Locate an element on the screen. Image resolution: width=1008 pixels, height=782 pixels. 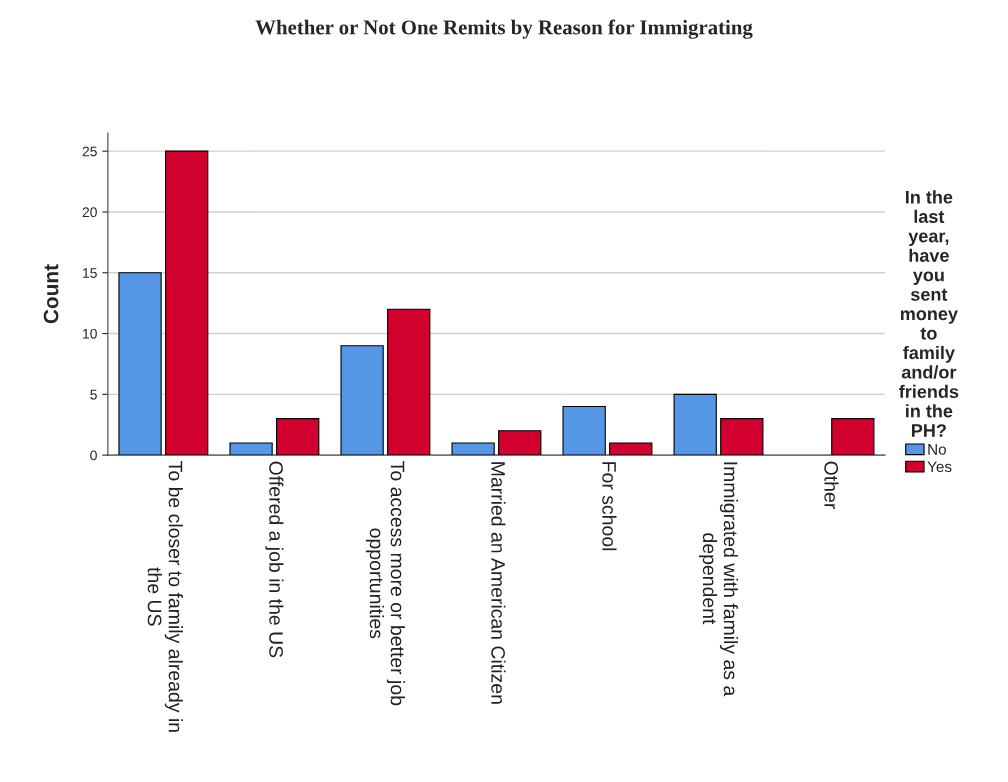
x-tick-label: Other is located at coordinates (831, 485).